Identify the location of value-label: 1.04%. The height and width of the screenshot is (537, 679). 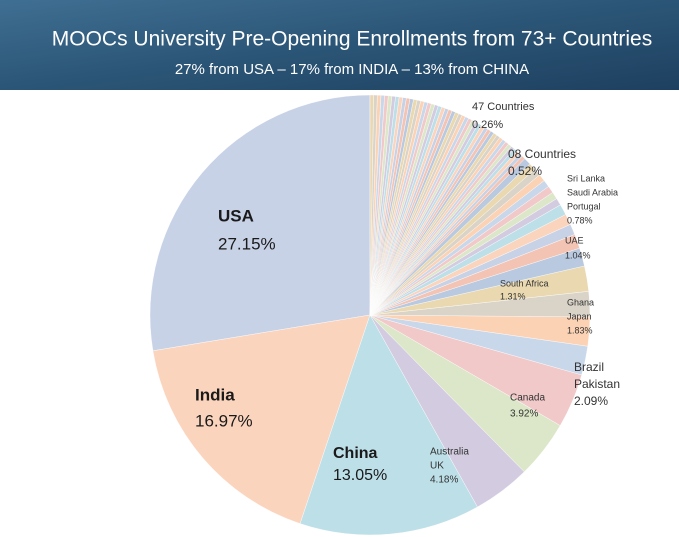
(578, 255).